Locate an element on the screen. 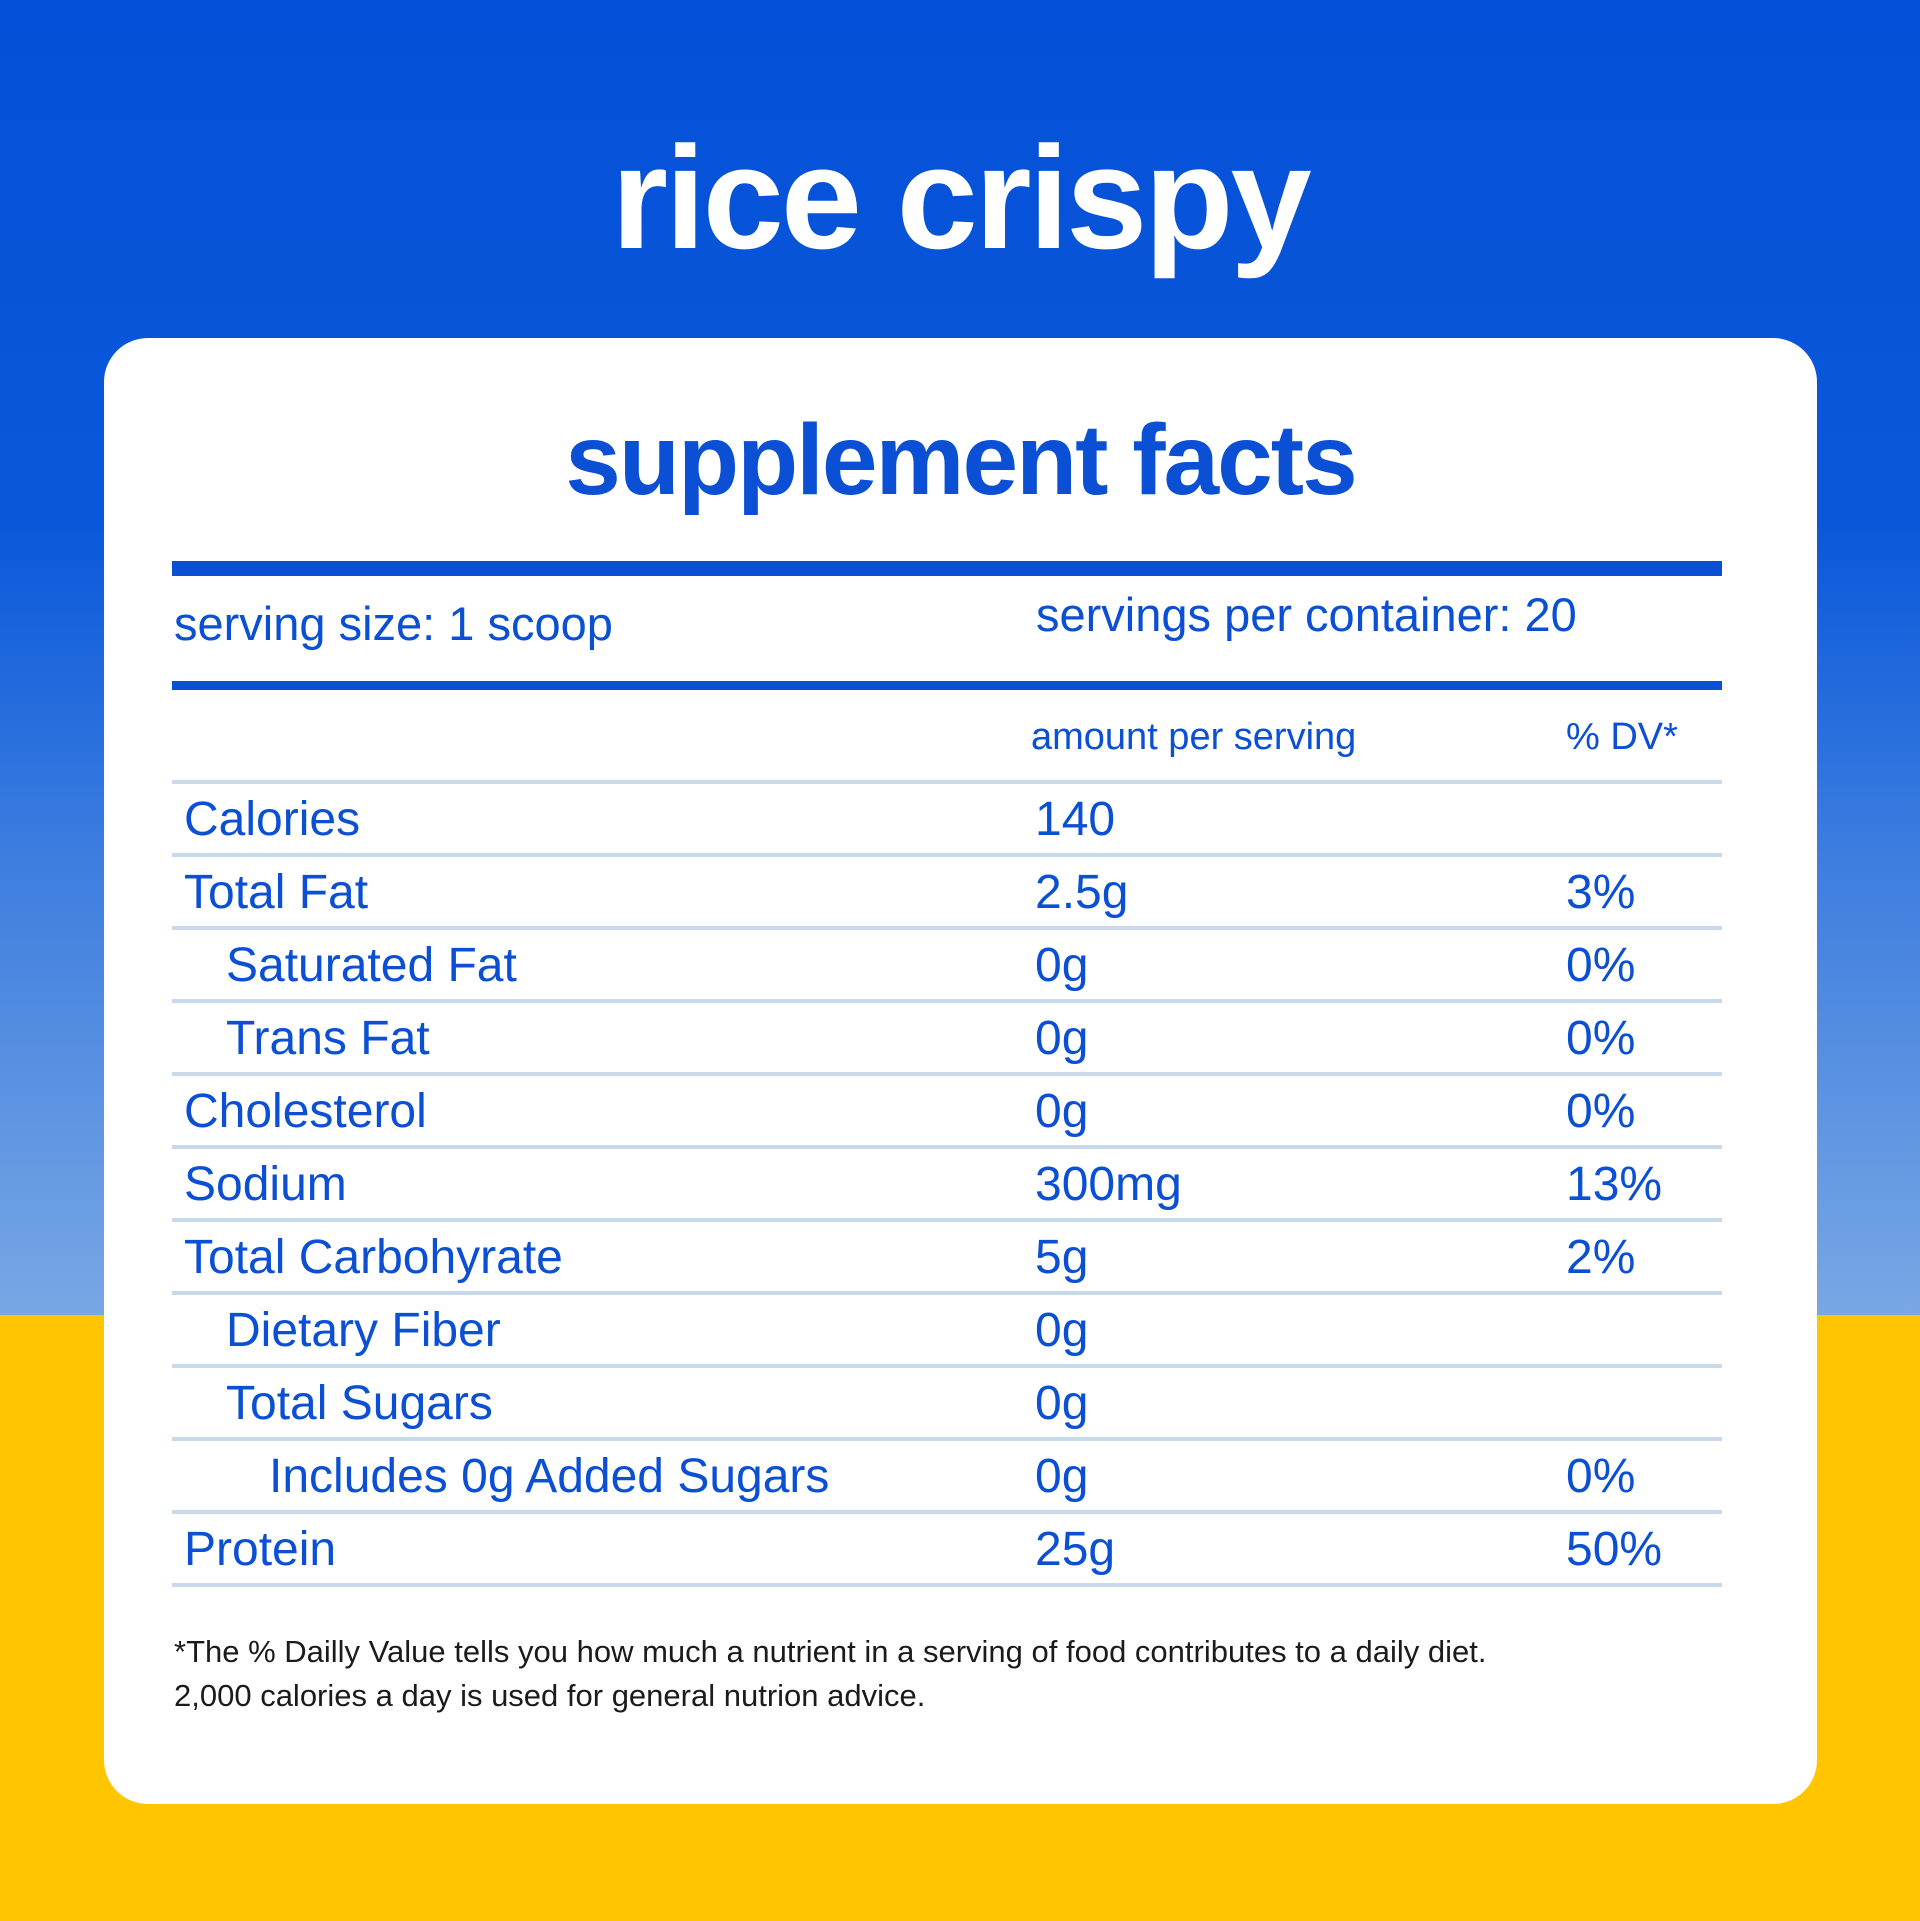  nutrient-name: Saturated Fat is located at coordinates (371, 965).